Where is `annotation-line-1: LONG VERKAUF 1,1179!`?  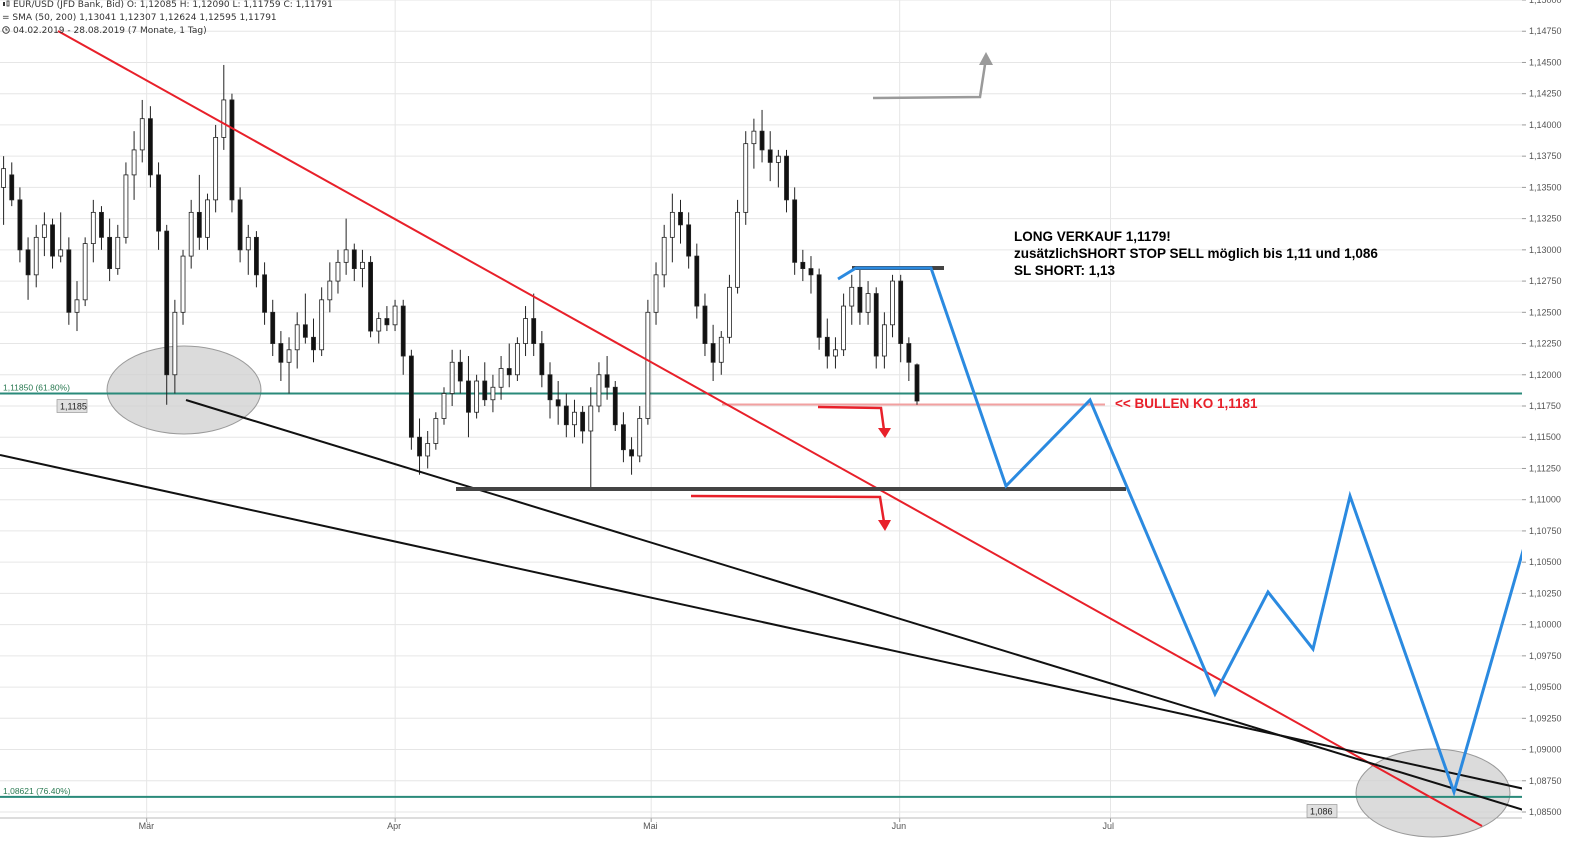
annotation-line-1: LONG VERKAUF 1,1179! is located at coordinates (1092, 236).